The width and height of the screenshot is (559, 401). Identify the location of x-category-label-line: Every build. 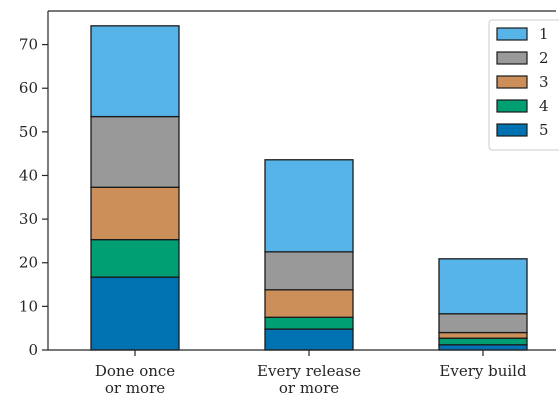
(483, 371).